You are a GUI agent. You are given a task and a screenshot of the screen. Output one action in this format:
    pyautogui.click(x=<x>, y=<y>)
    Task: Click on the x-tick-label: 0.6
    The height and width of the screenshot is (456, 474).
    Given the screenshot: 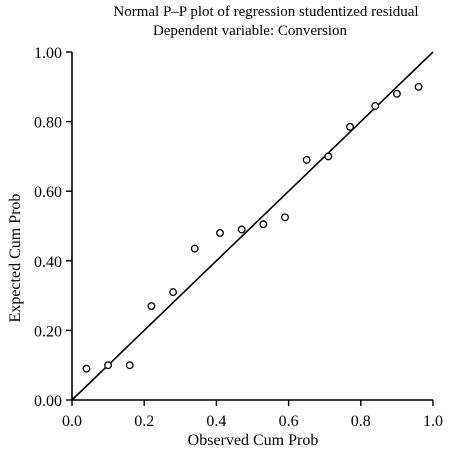 What is the action you would take?
    pyautogui.click(x=289, y=421)
    